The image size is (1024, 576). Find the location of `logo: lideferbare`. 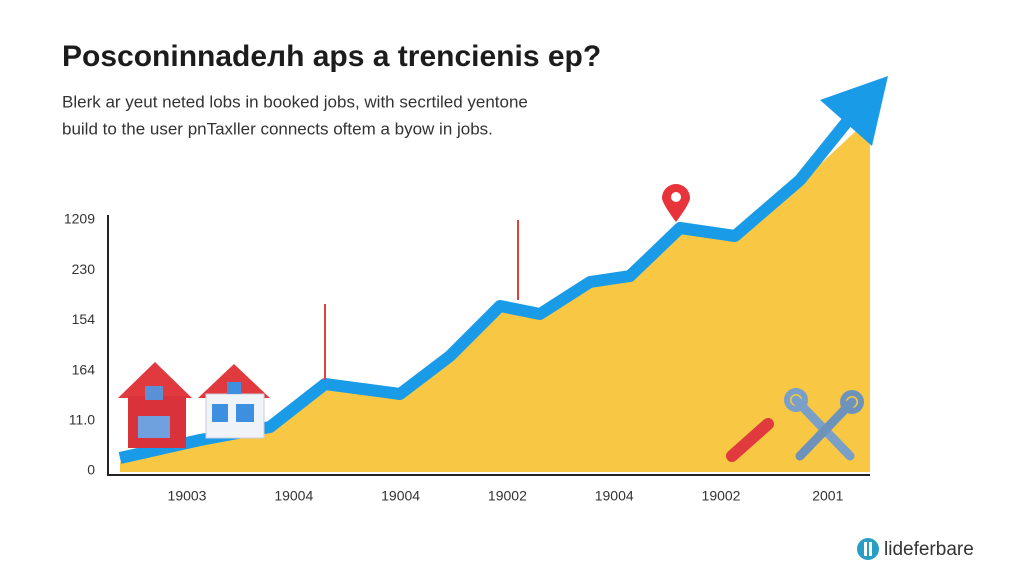

logo: lideferbare is located at coordinates (915, 549).